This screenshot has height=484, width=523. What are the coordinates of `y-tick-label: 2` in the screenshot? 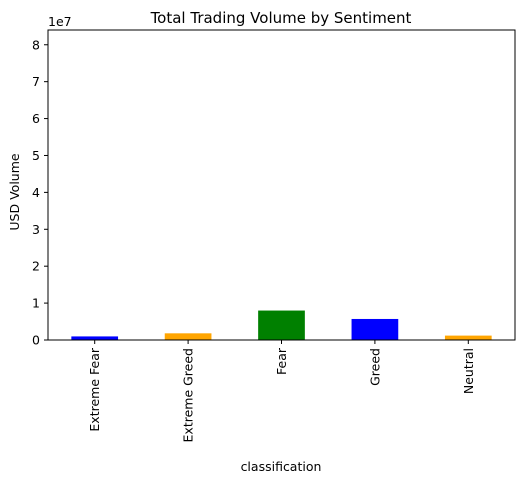 It's located at (36, 266).